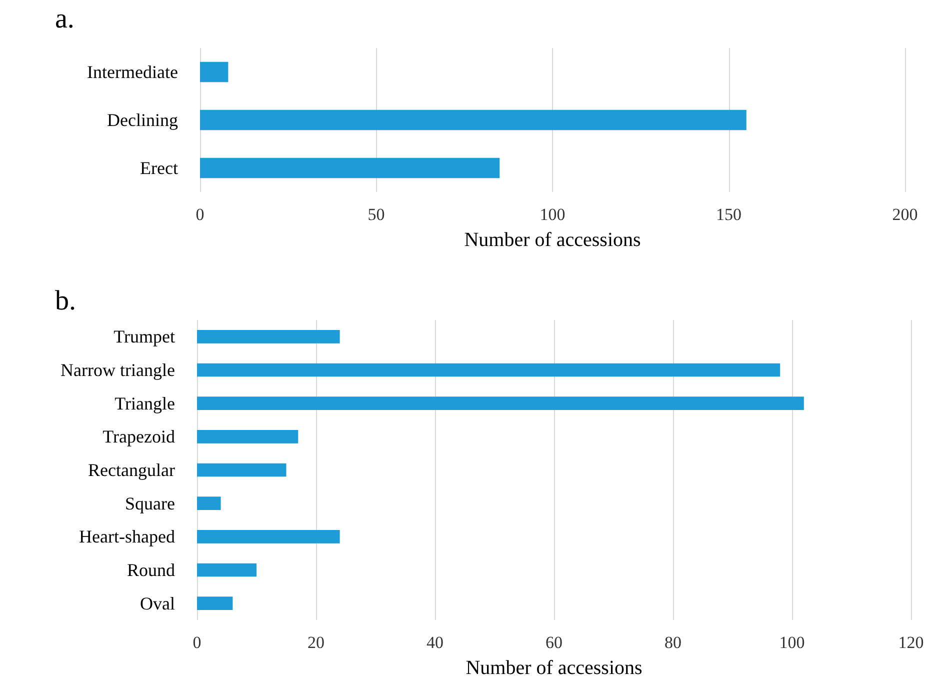 Image resolution: width=932 pixels, height=693 pixels. What do you see at coordinates (554, 642) in the screenshot?
I see `x-tick-label: 60` at bounding box center [554, 642].